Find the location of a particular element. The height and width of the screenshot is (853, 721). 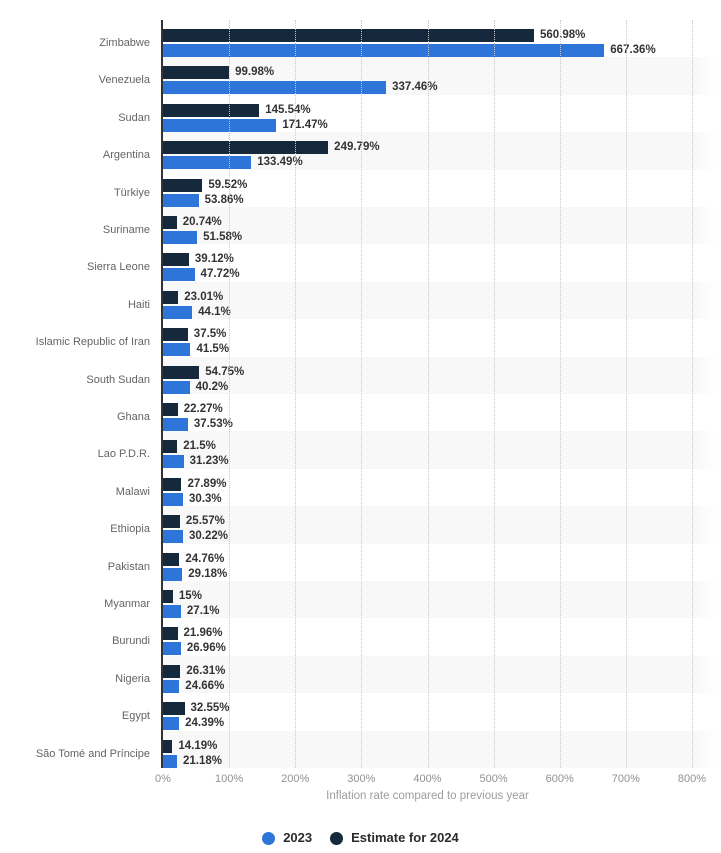

country-label: Venezuela is located at coordinates (124, 80).